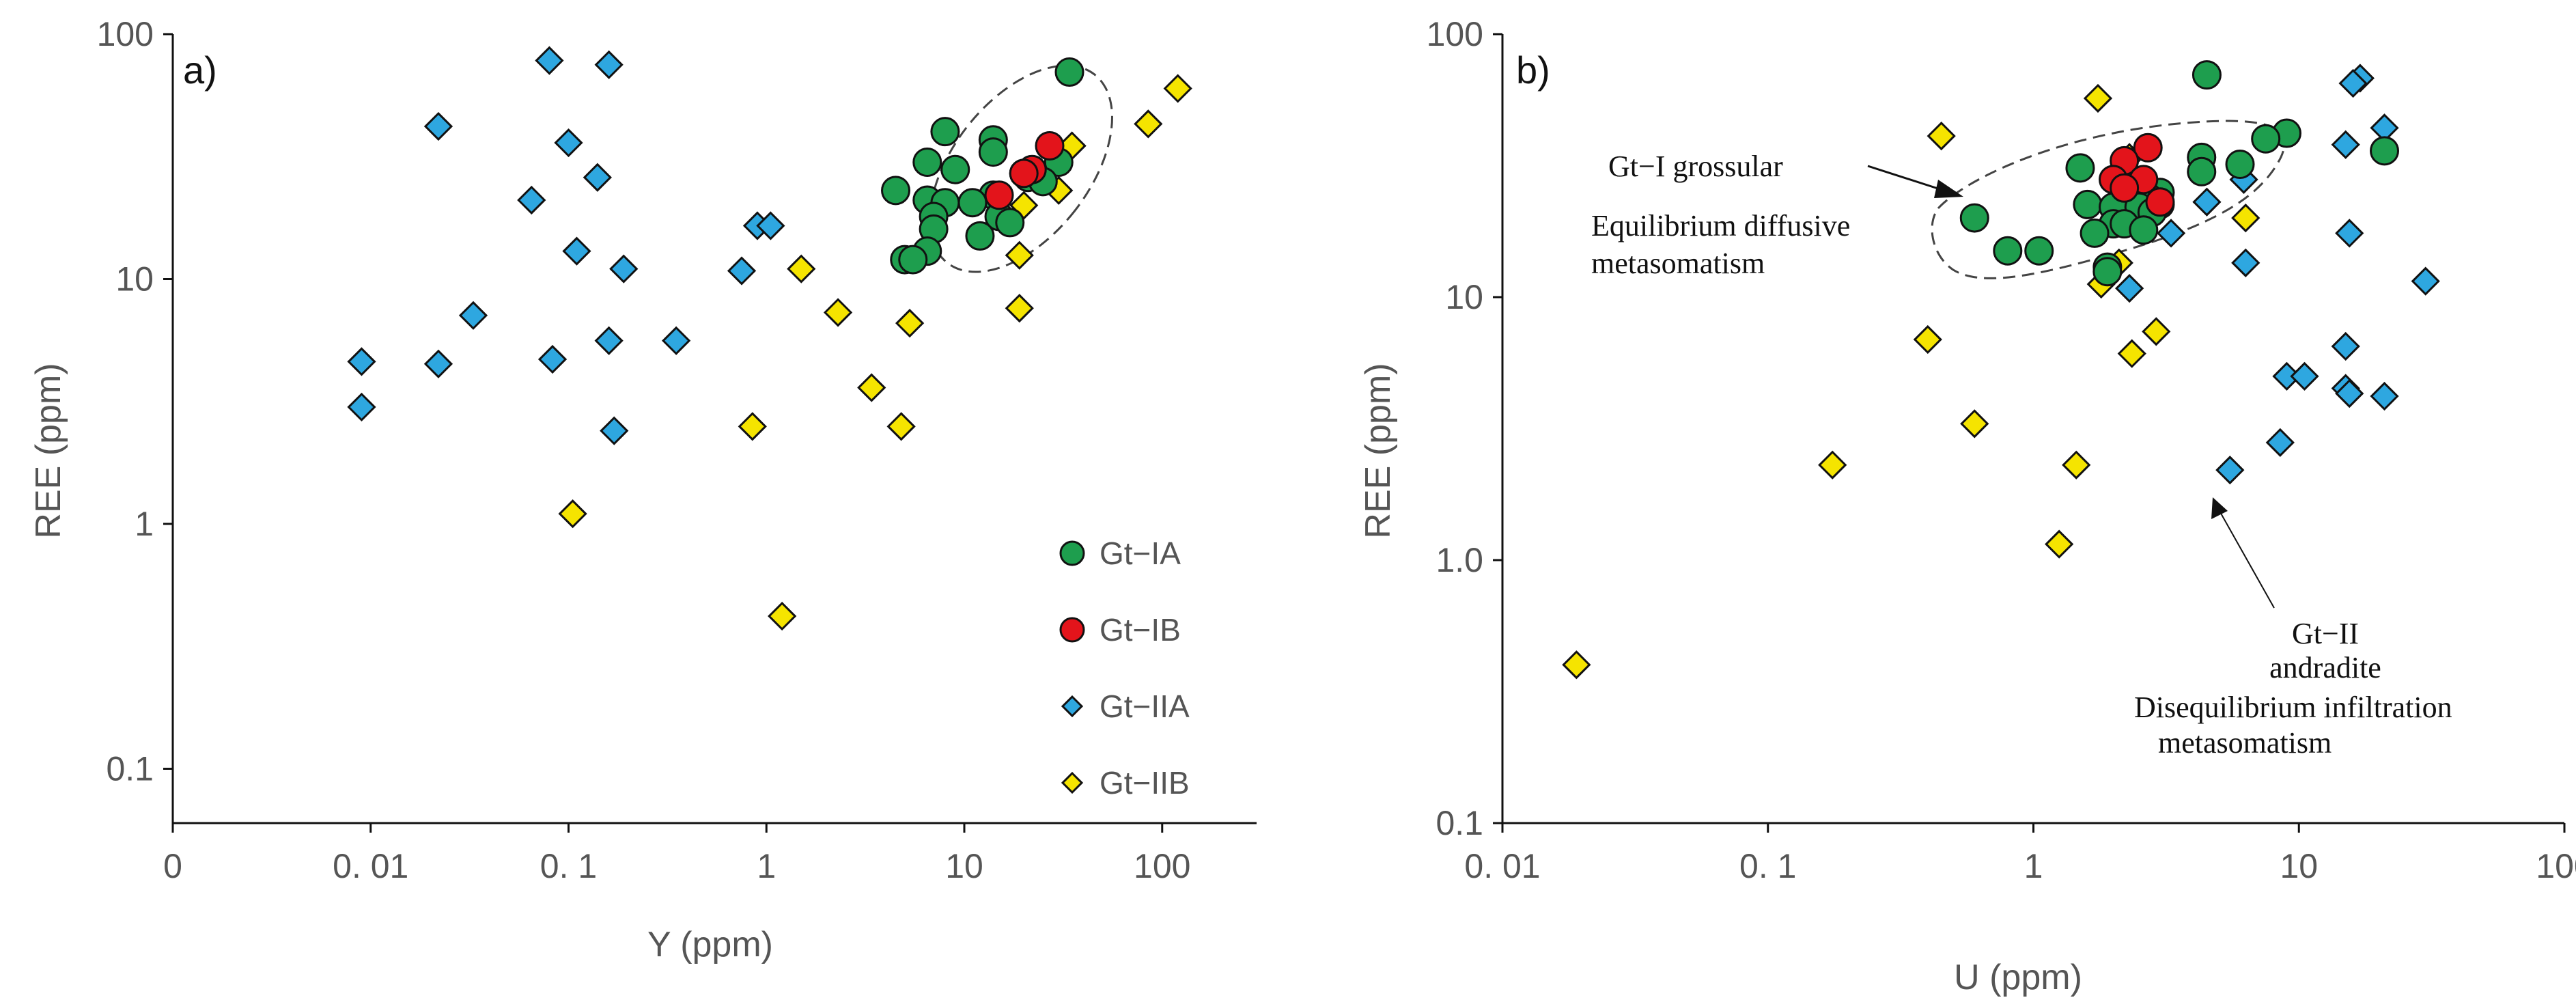 The width and height of the screenshot is (2576, 1000). I want to click on annotation-gt-i-grossular: Gt−I grossular, so click(1695, 166).